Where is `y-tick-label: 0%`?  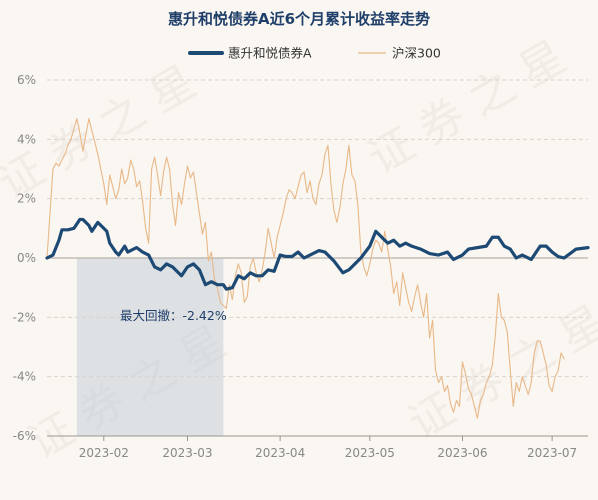 y-tick-label: 0% is located at coordinates (26, 258).